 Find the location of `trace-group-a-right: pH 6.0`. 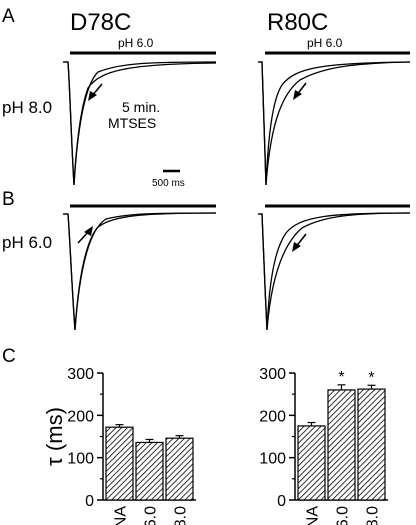

trace-group-a-right: pH 6.0 is located at coordinates (334, 111).